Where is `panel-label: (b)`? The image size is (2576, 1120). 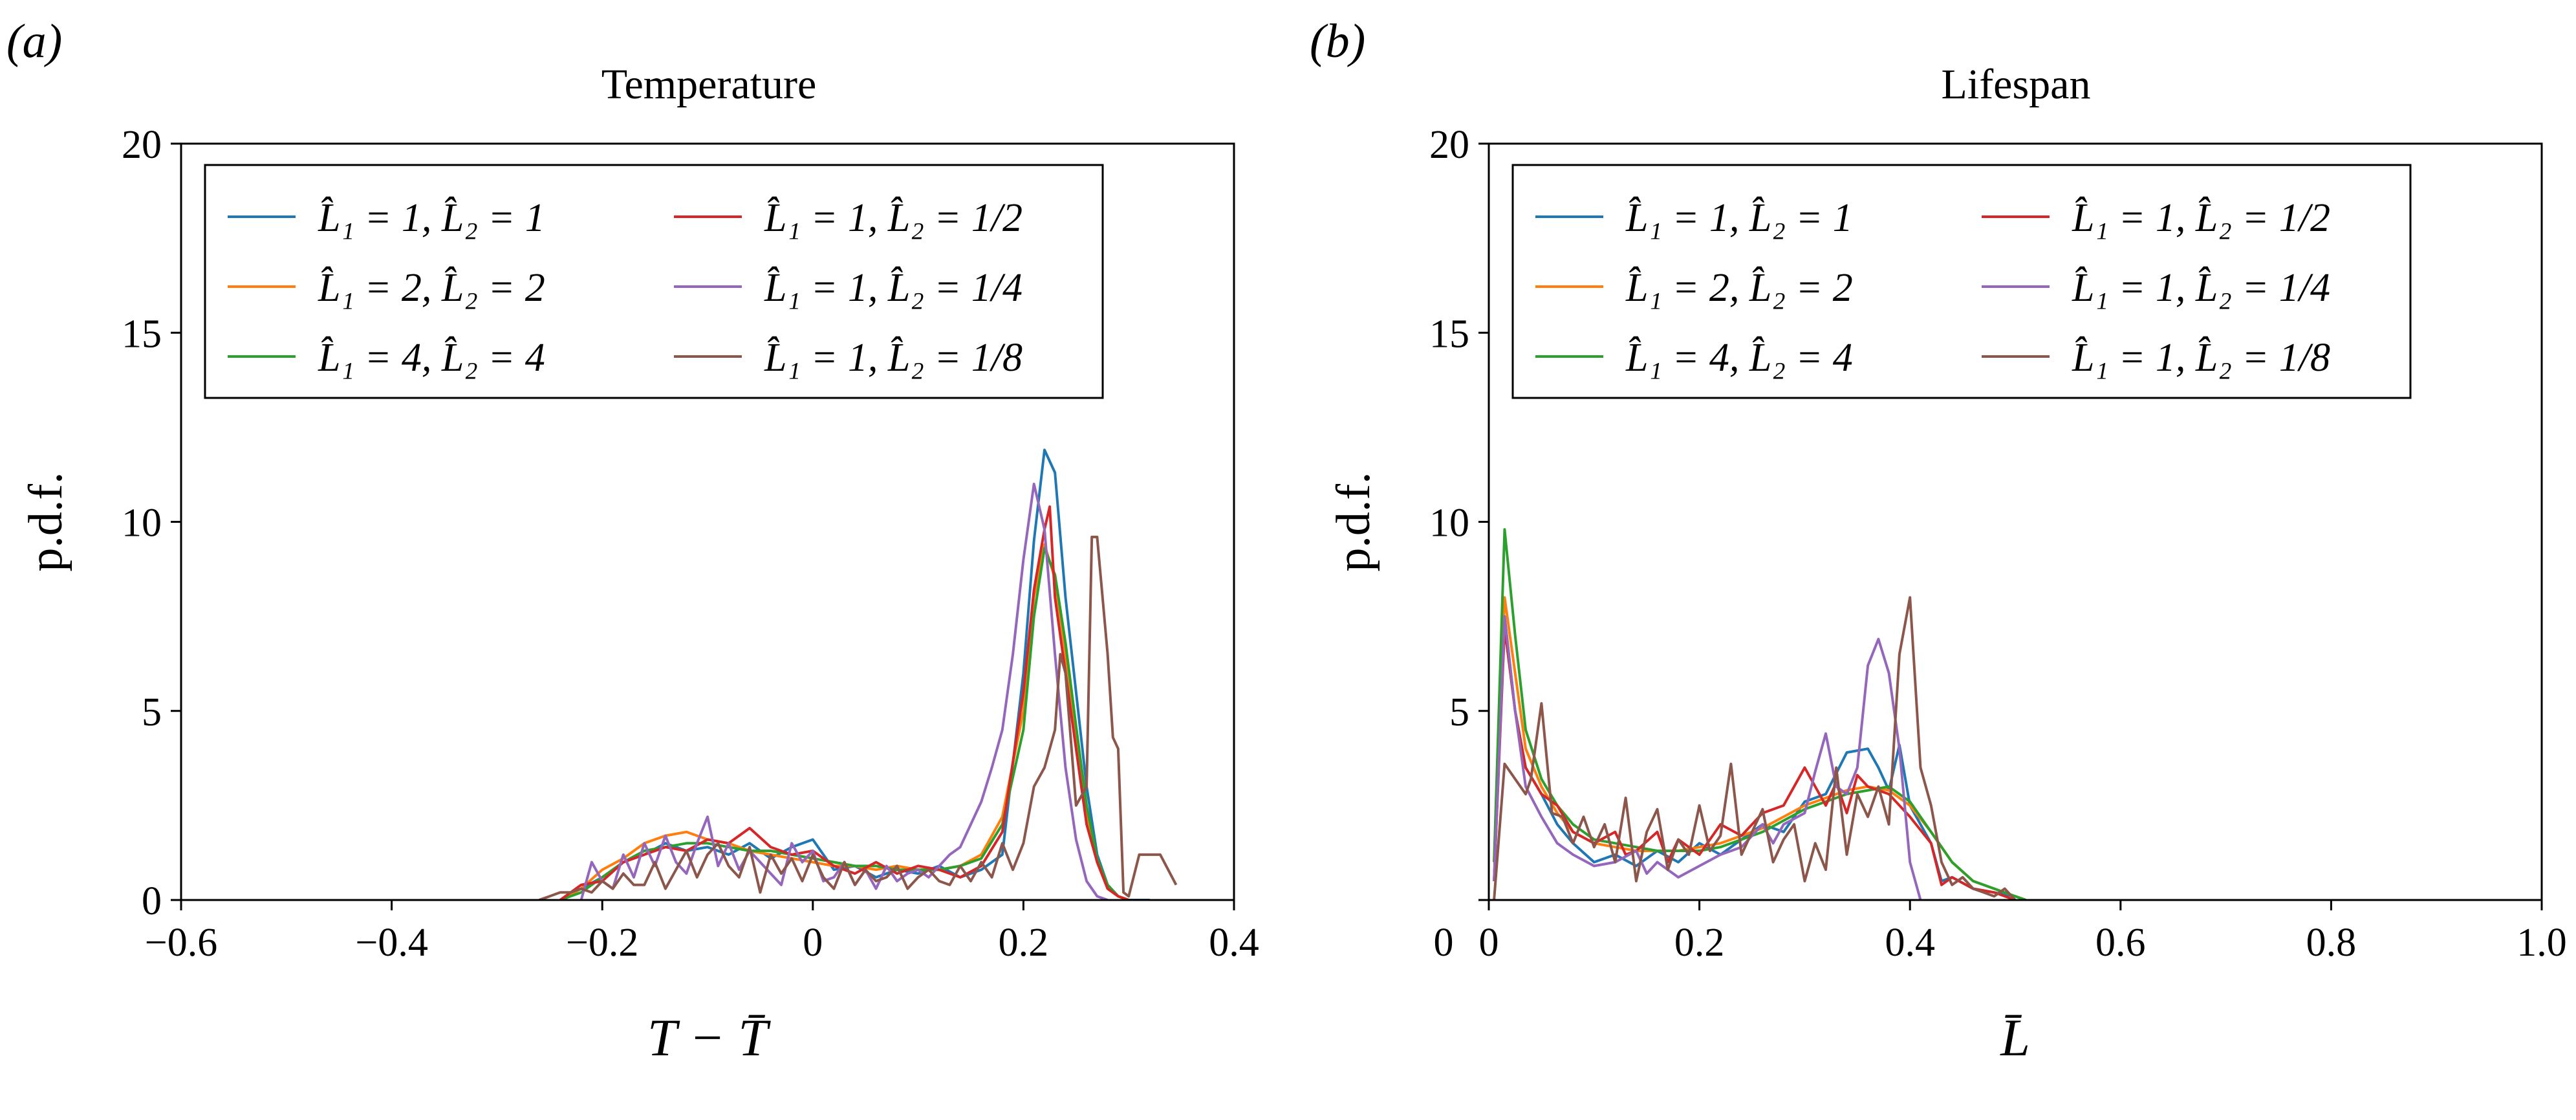 panel-label: (b) is located at coordinates (1338, 41).